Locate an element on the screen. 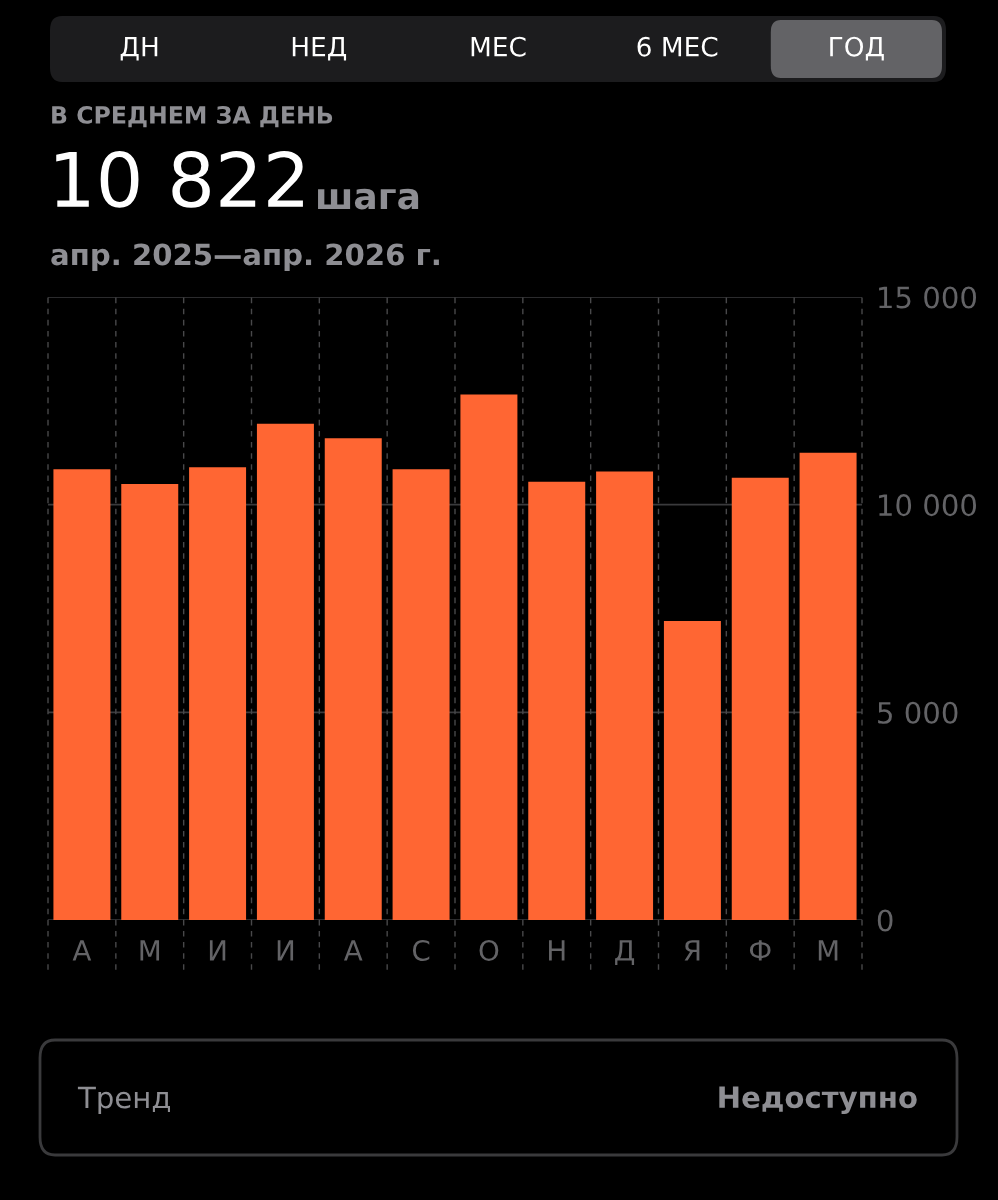 The width and height of the screenshot is (998, 1200). x-tick-label: Я is located at coordinates (692, 950).